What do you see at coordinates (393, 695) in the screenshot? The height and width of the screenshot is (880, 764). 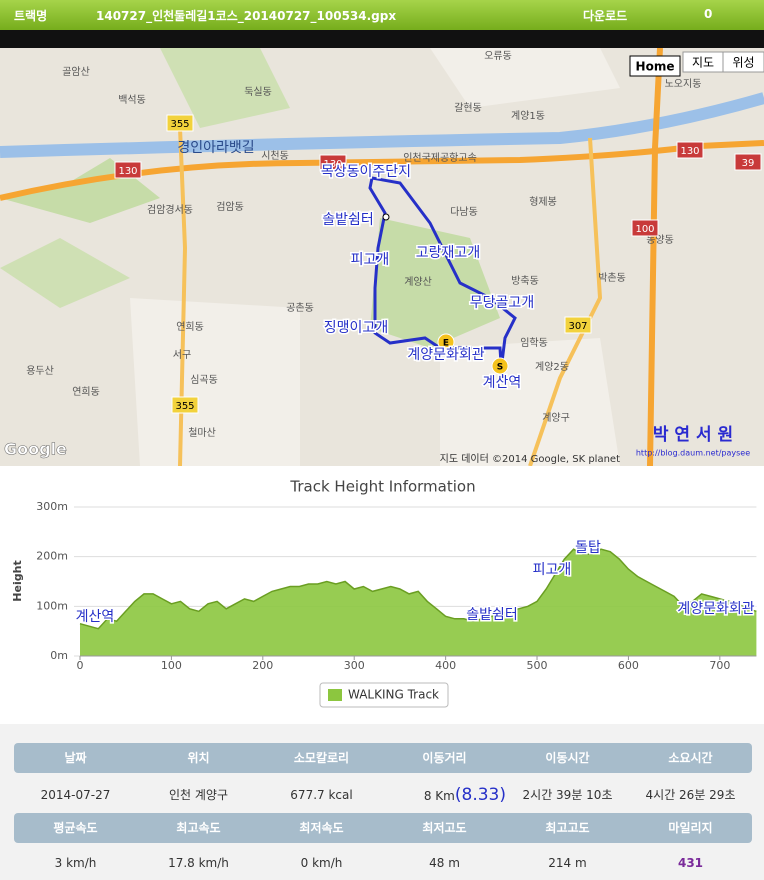 I see `legend-label: WALKING Track` at bounding box center [393, 695].